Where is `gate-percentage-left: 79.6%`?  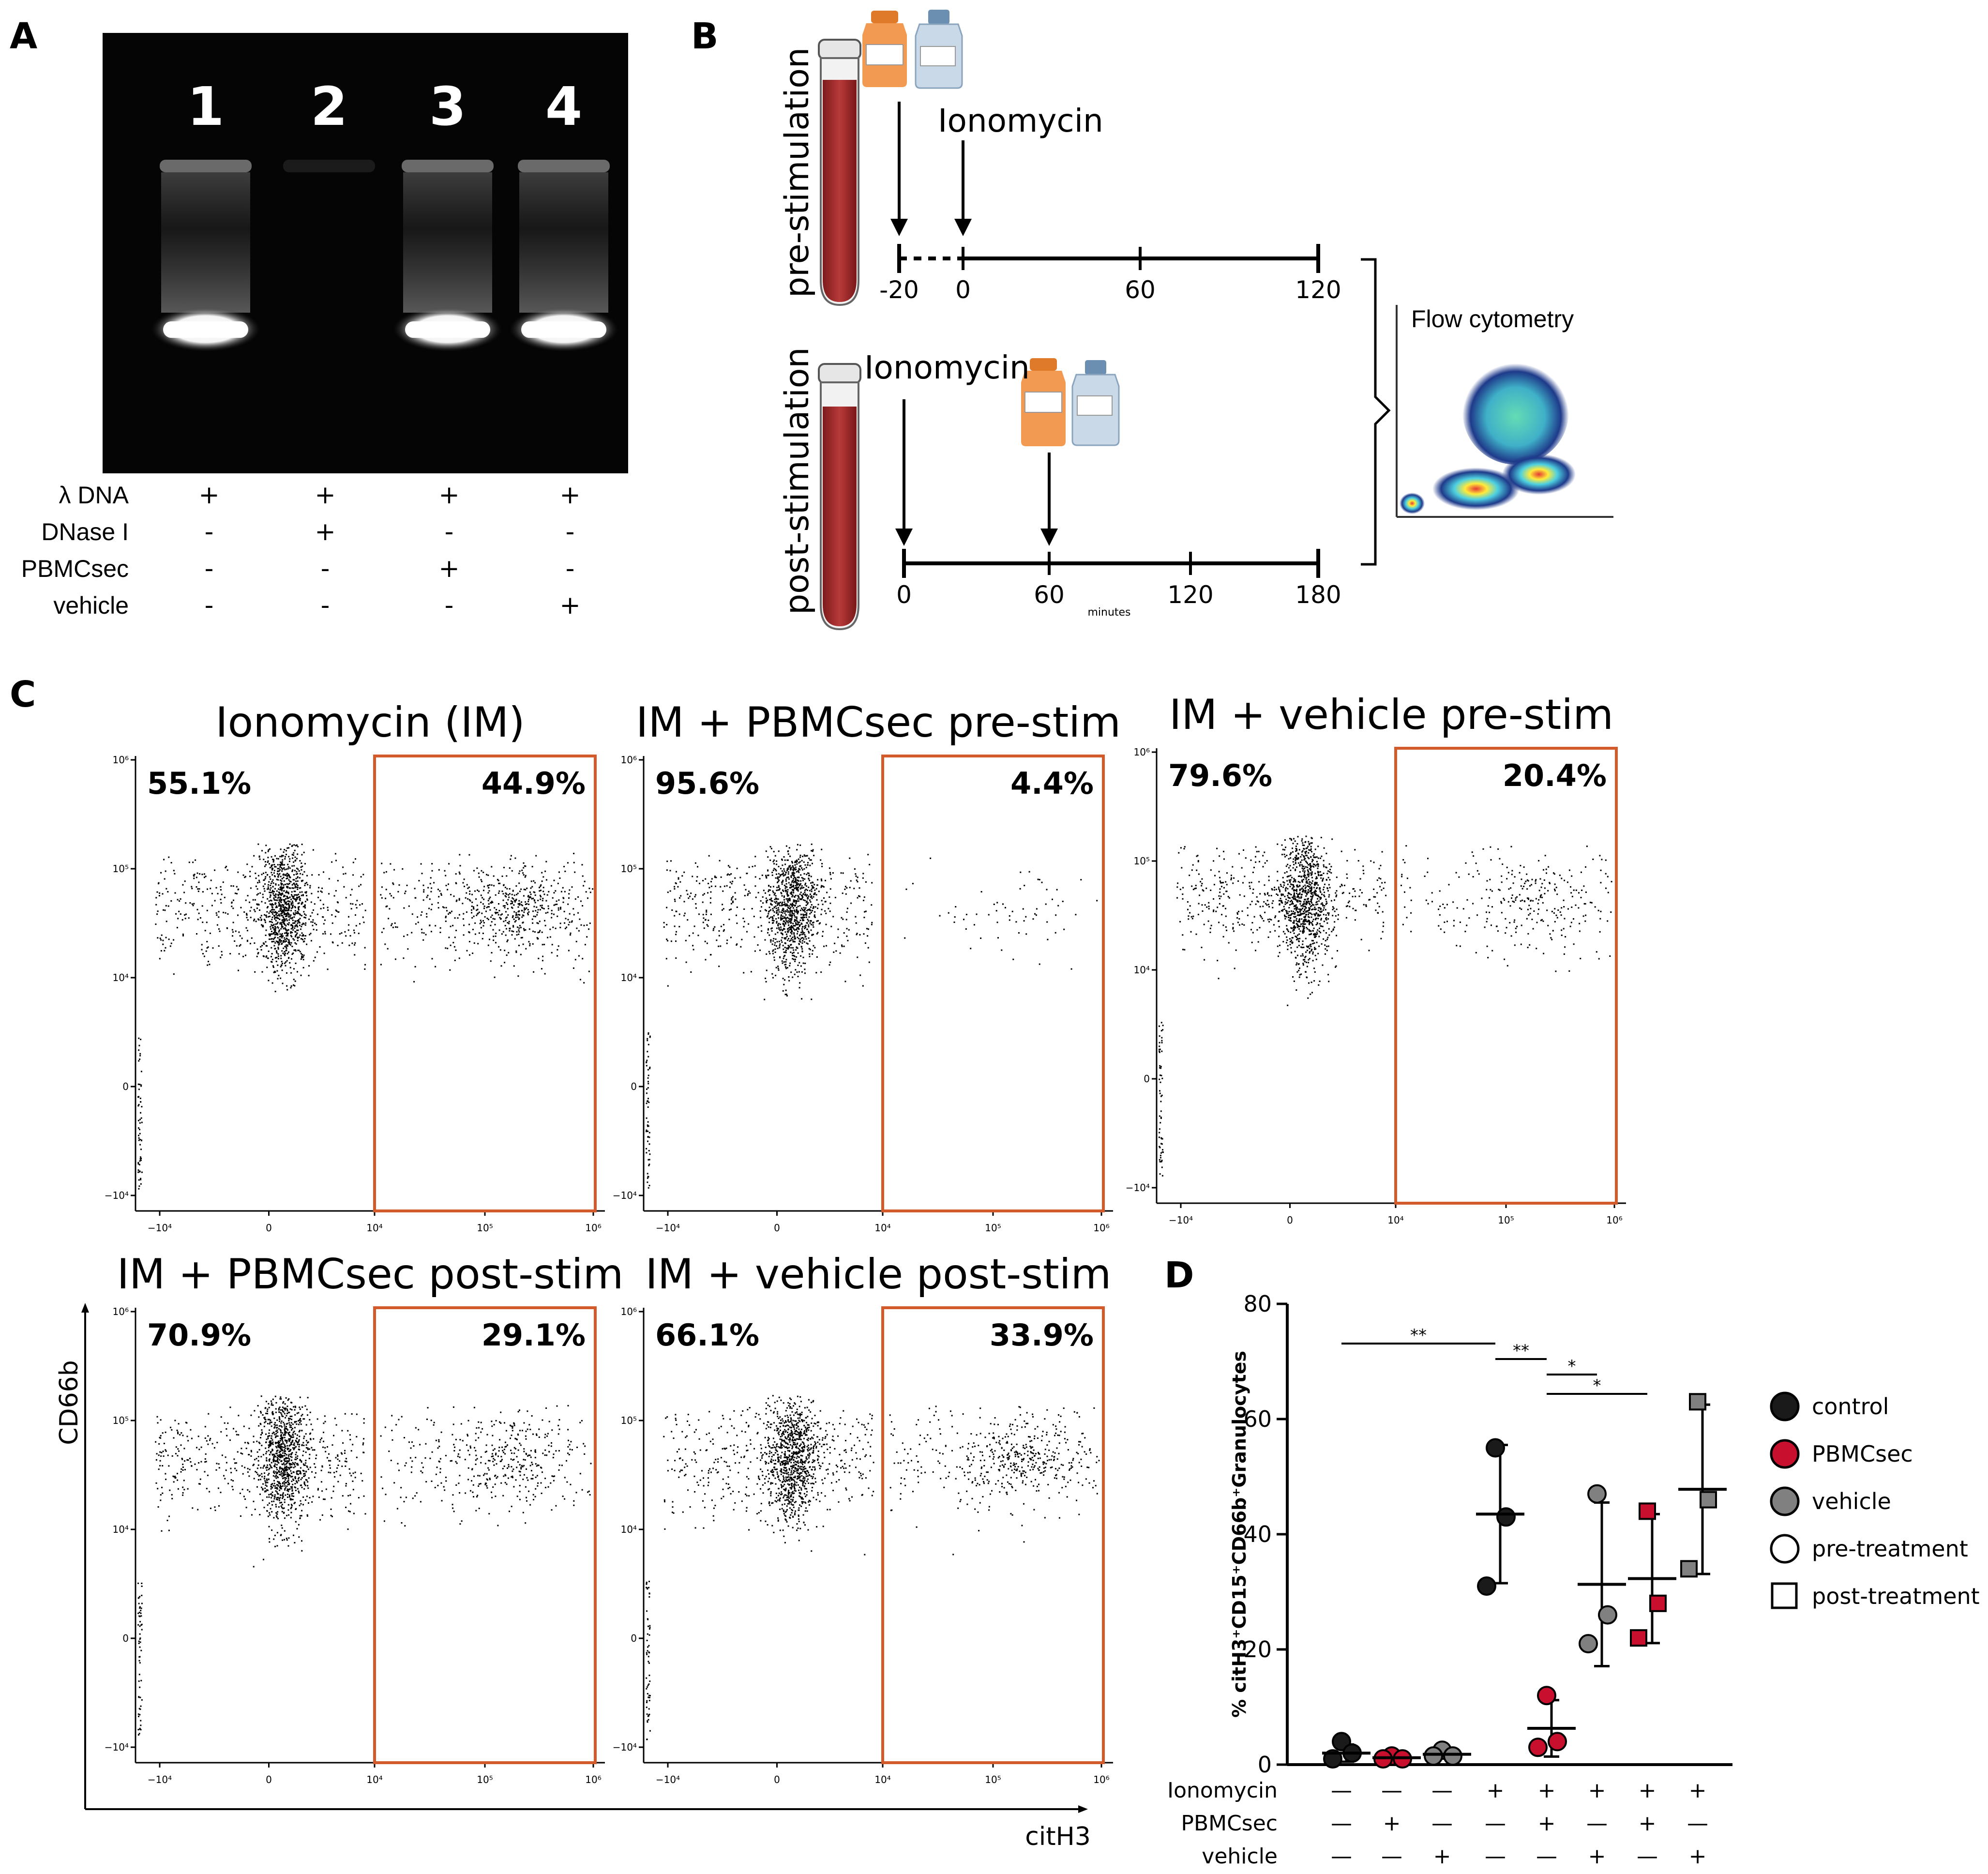 gate-percentage-left: 79.6% is located at coordinates (1220, 775).